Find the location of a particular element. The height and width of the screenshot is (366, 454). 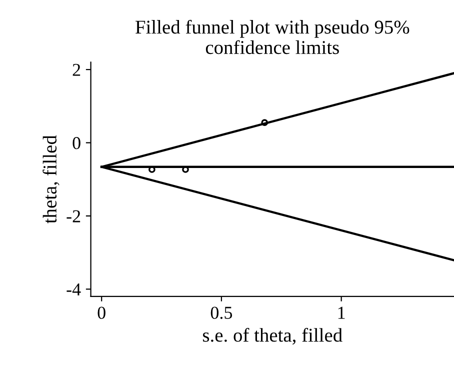

y-tick-label: -2 is located at coordinates (73, 216).